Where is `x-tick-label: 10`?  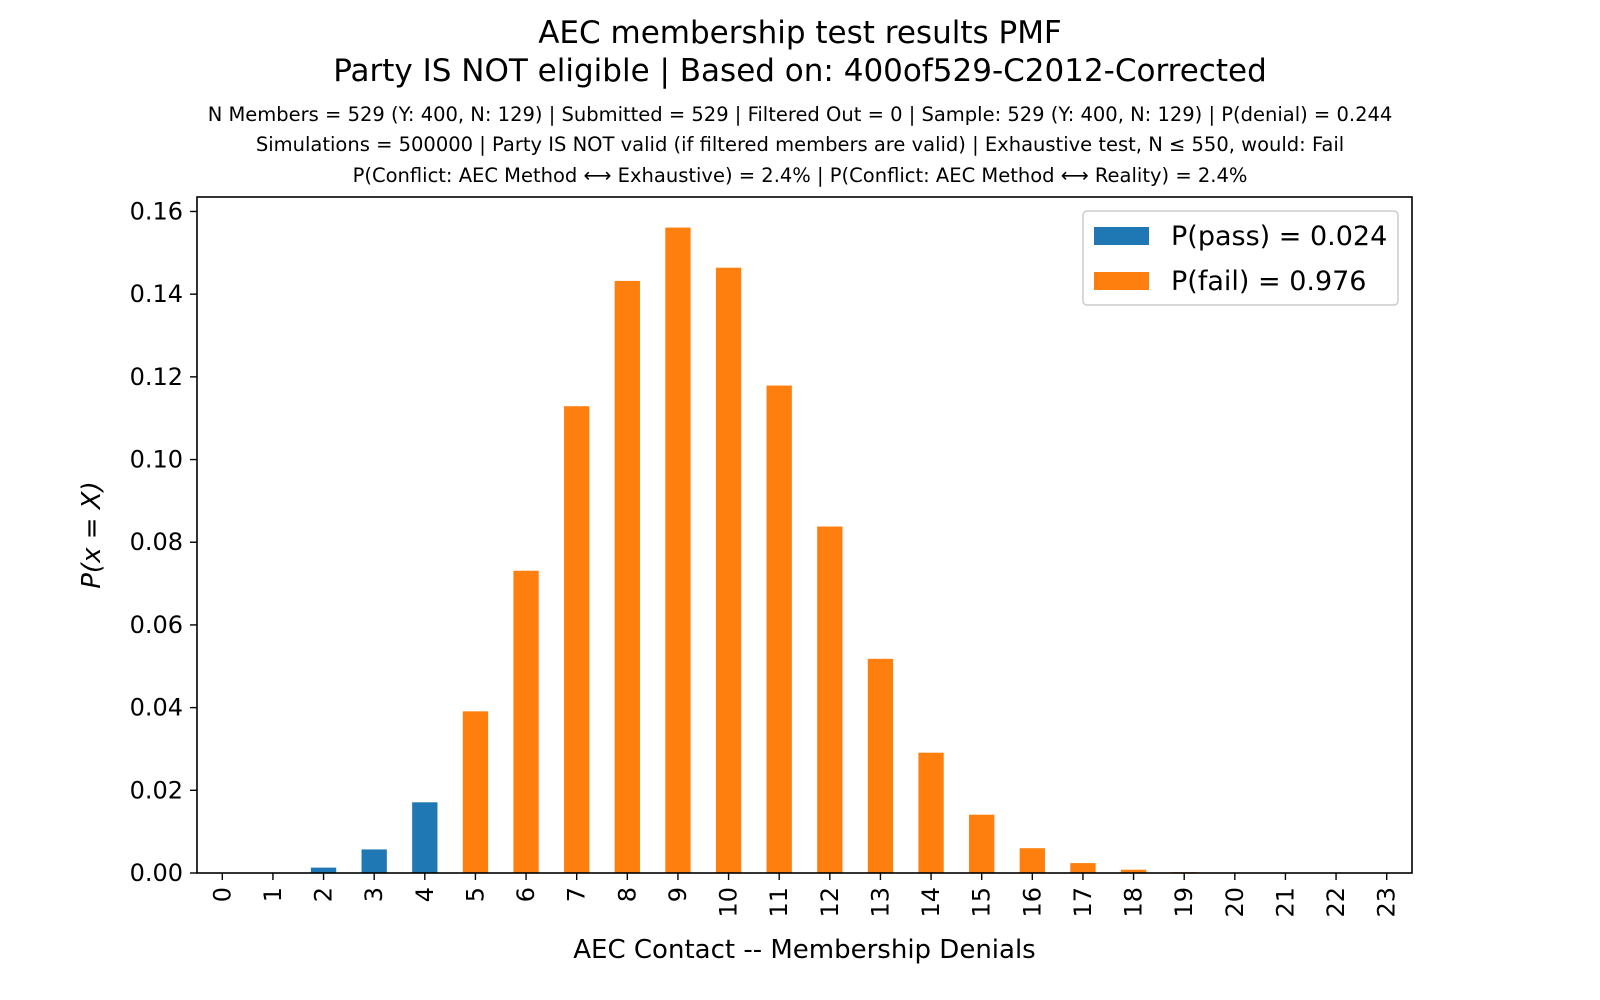 x-tick-label: 10 is located at coordinates (729, 902).